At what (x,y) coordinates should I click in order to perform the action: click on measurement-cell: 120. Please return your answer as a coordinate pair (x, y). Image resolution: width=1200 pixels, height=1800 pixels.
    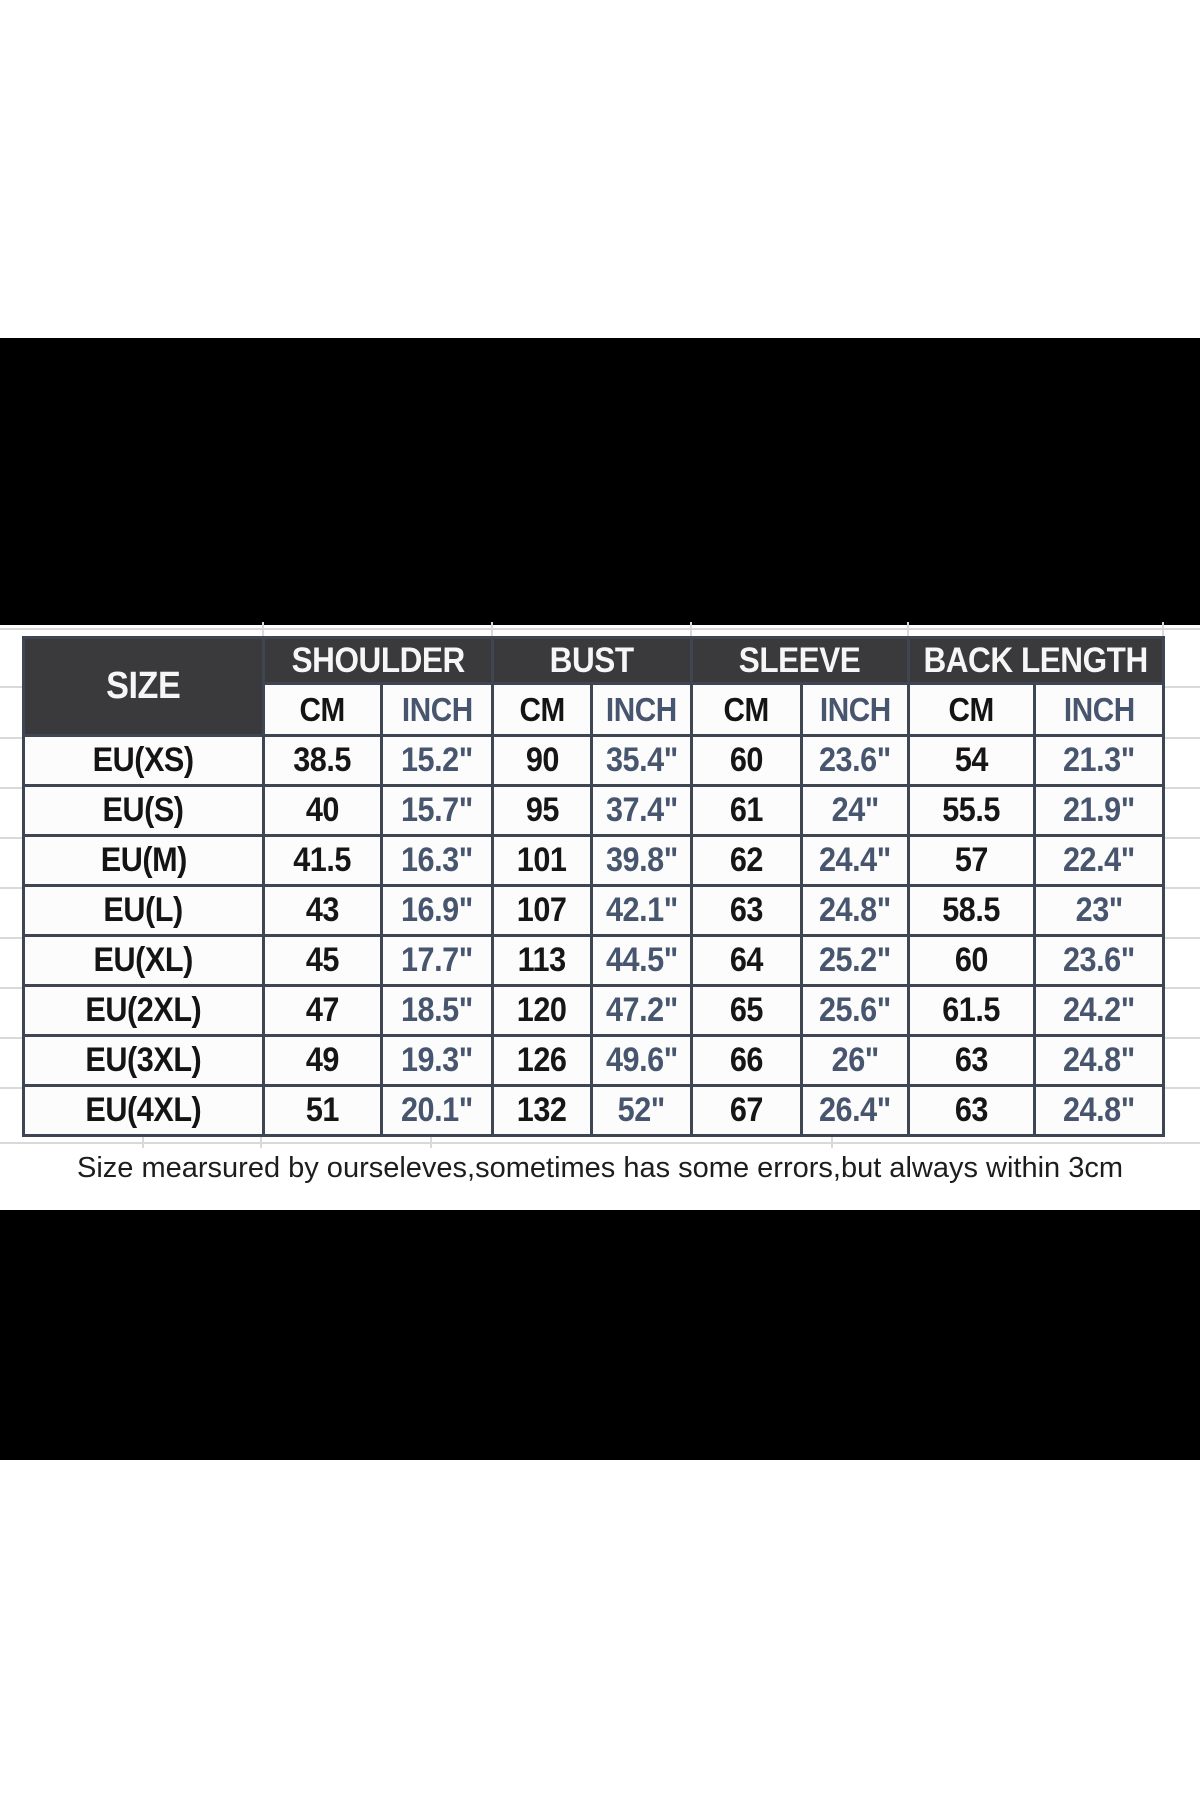
    Looking at the image, I should click on (542, 1010).